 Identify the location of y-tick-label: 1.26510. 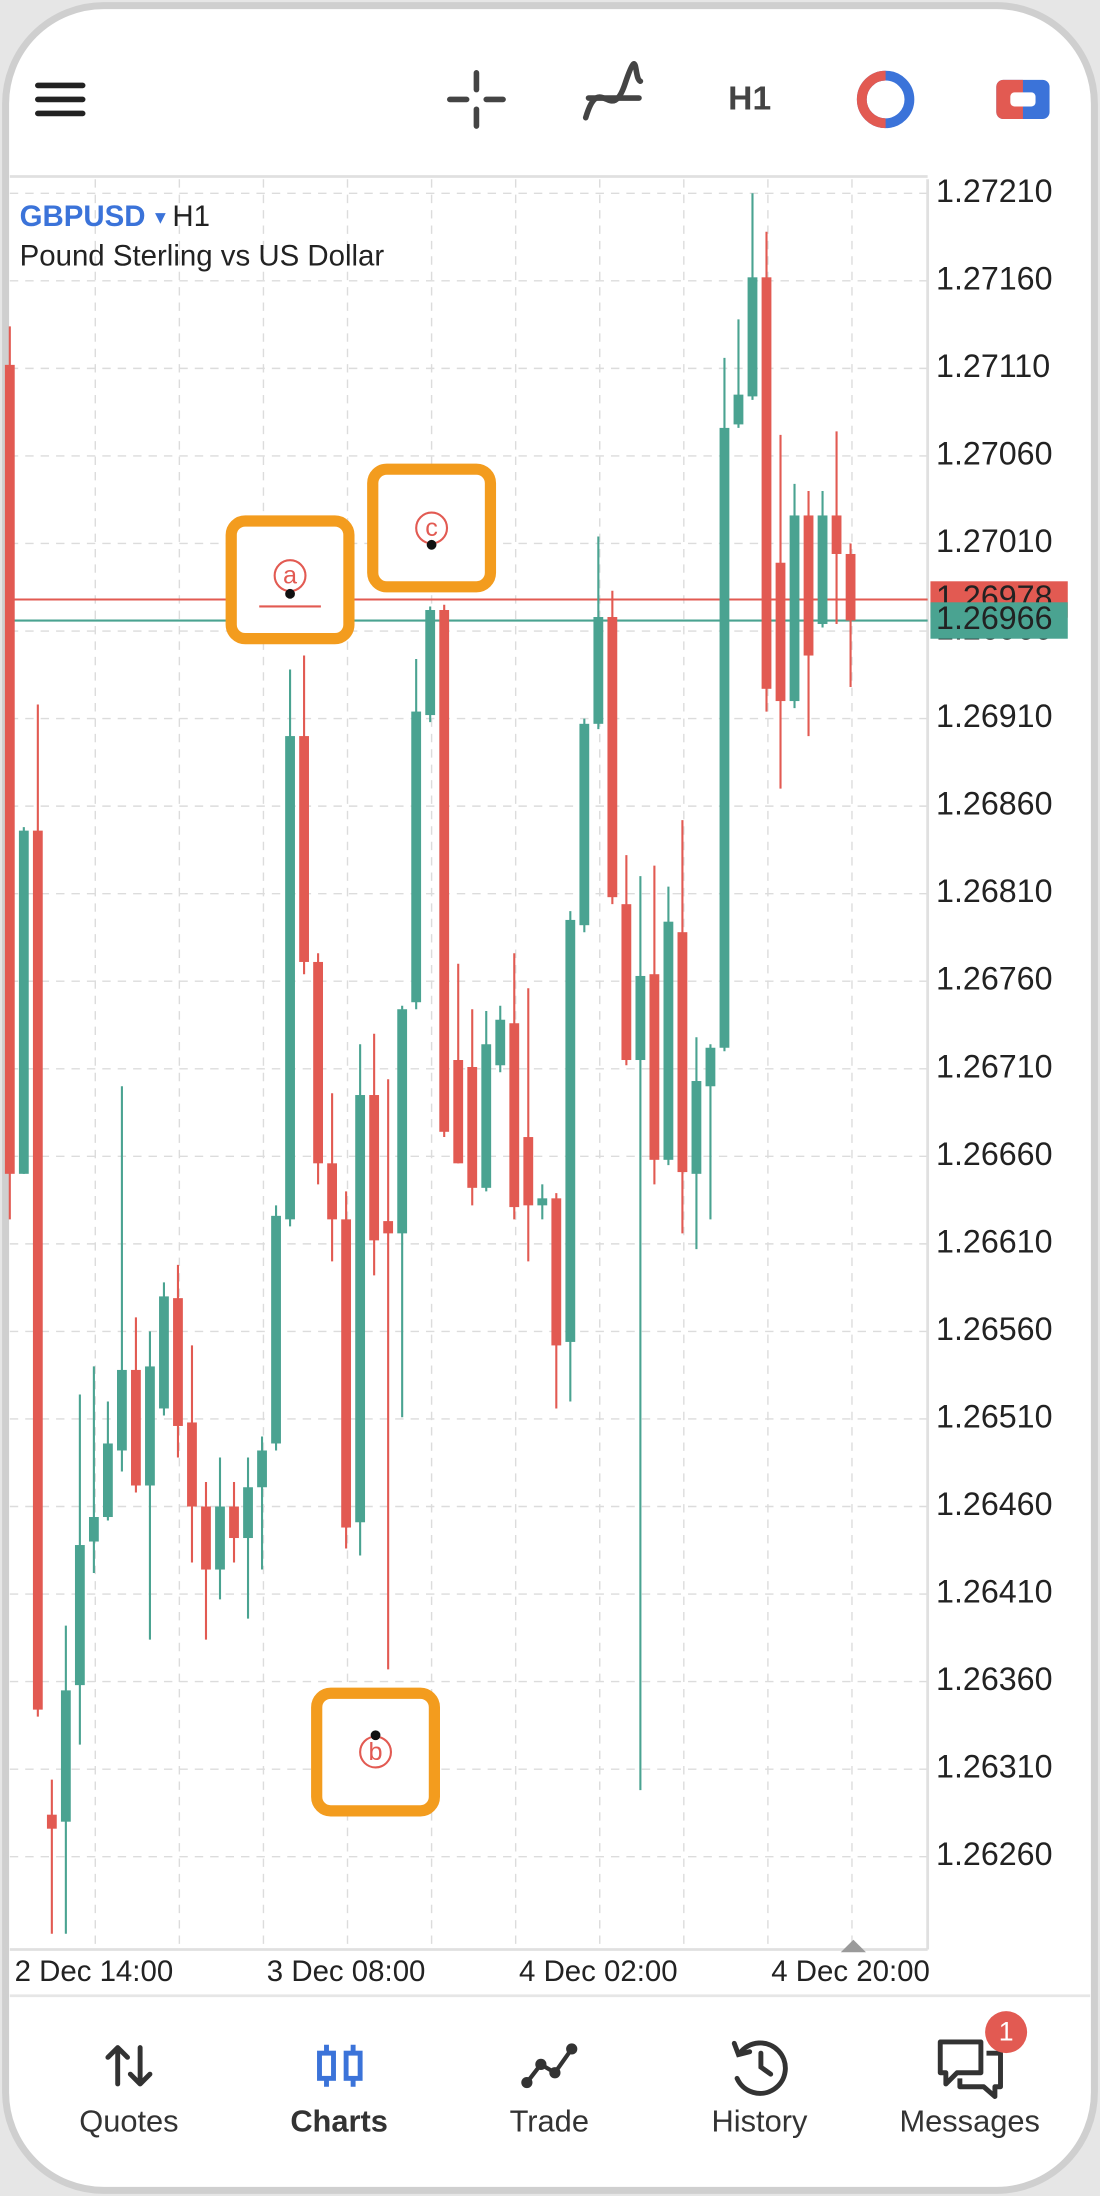
(994, 1416).